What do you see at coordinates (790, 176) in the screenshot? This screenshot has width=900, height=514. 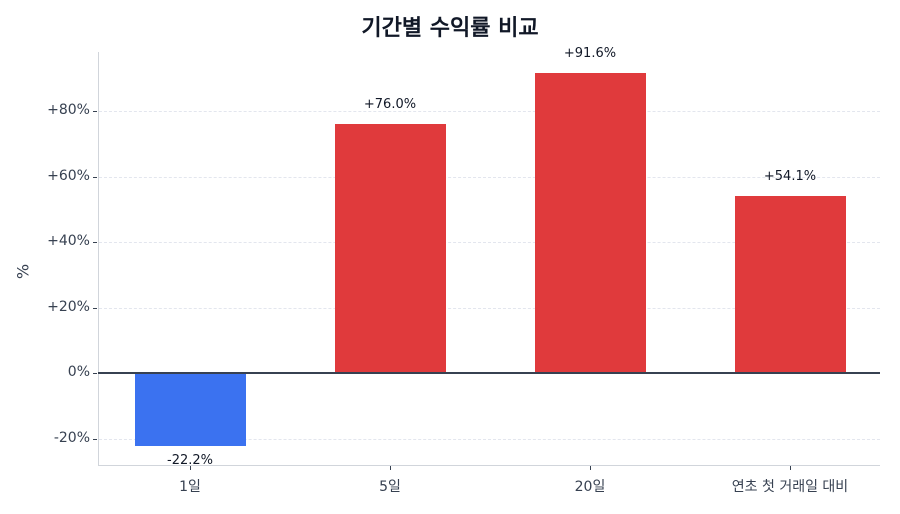 I see `bar-value-label: +54.1%` at bounding box center [790, 176].